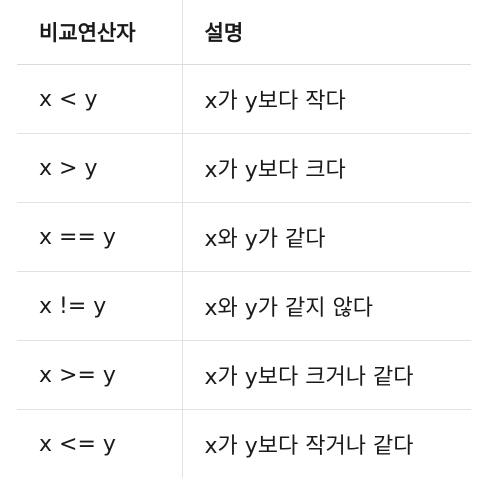  I want to click on operator-cell: x == y, so click(100, 237).